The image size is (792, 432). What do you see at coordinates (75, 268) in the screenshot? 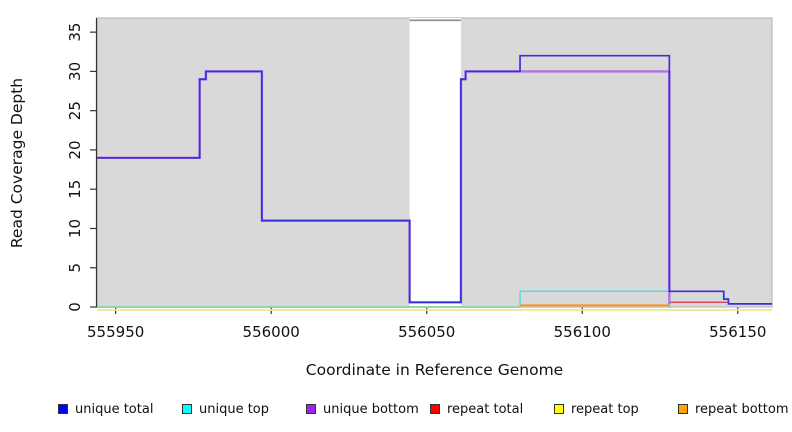
I see `y-tick-label: 5` at bounding box center [75, 268].